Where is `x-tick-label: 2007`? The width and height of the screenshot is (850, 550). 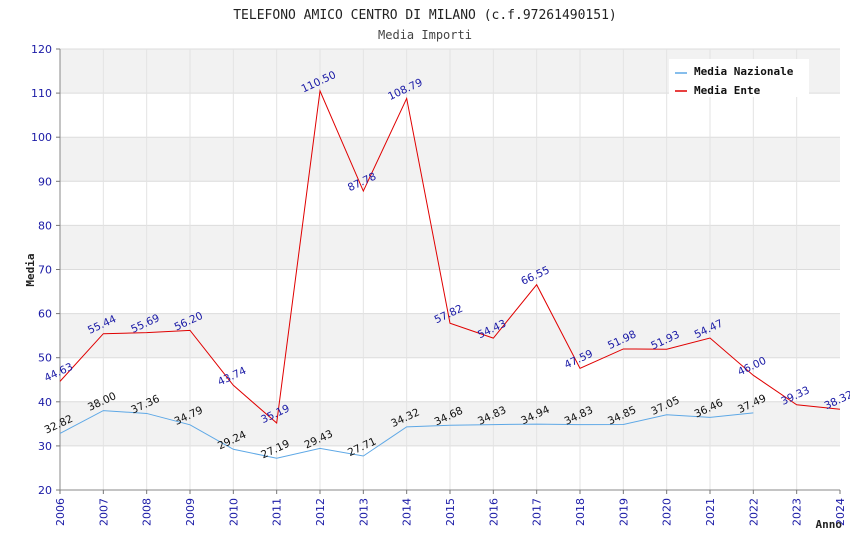 x-tick-label: 2007 is located at coordinates (103, 512).